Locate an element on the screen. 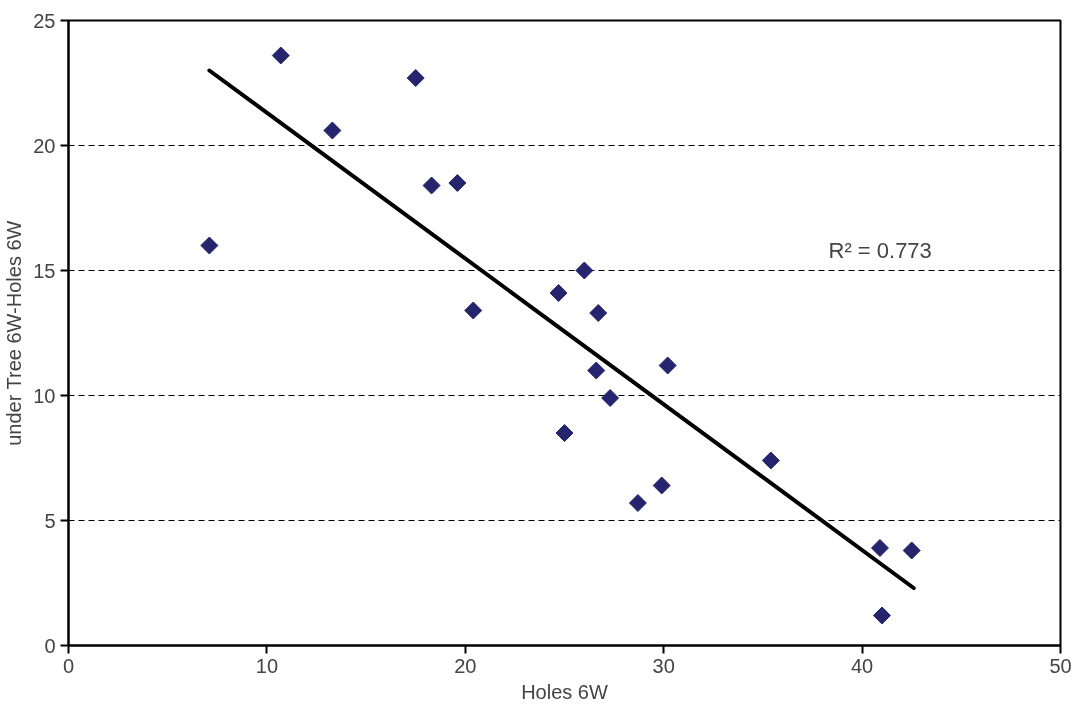 This screenshot has height=711, width=1085. y-tick-label: 25 is located at coordinates (44, 20).